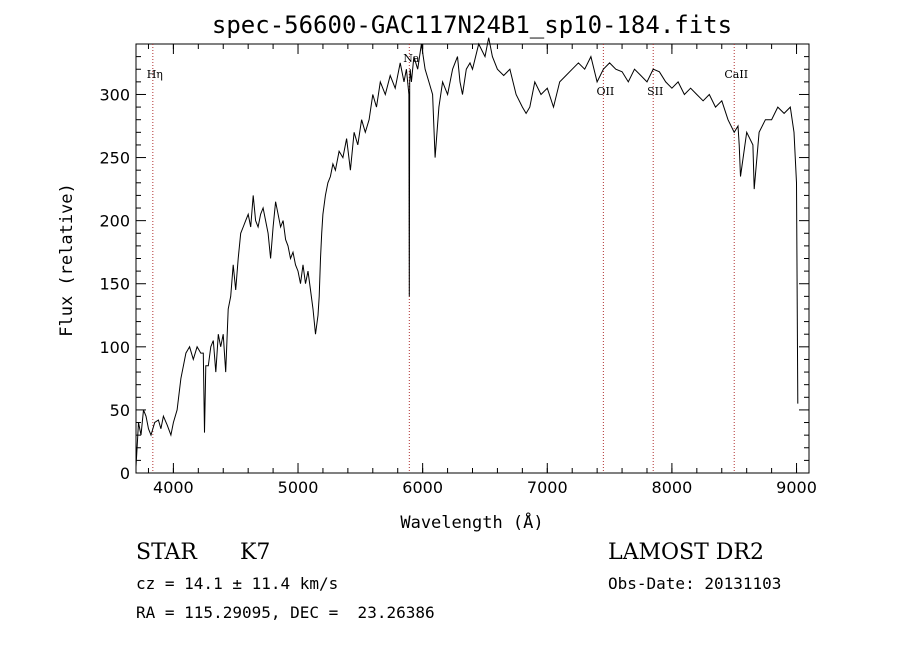  I want to click on ra-dec-coordinates: RA = 115.29095, DEC = 23.26386, so click(285, 612).